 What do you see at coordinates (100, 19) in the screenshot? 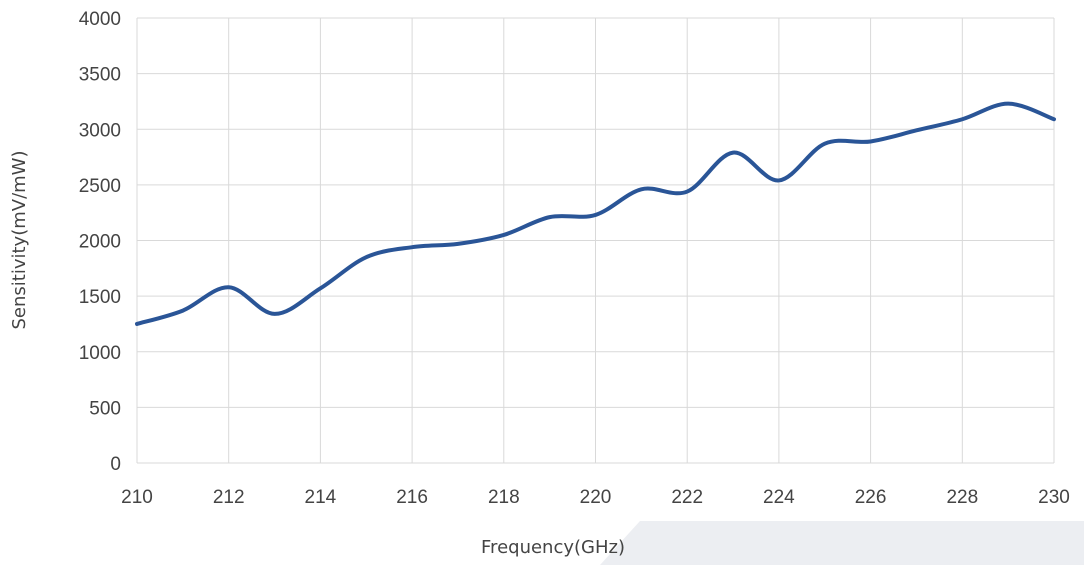
I see `y-tick-label: 4000` at bounding box center [100, 19].